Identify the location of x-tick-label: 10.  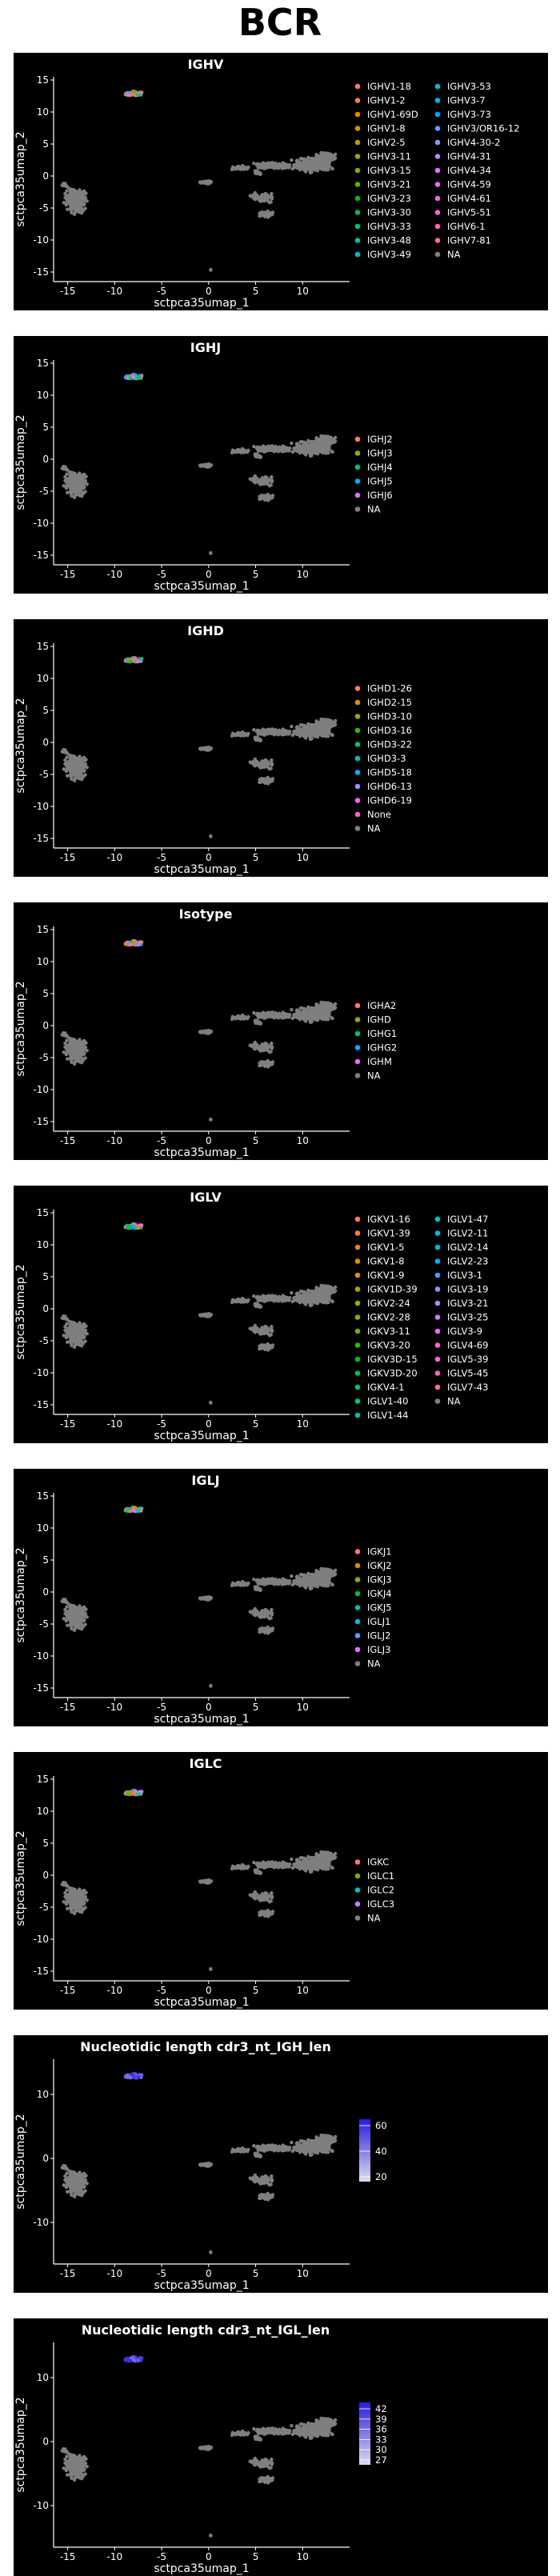
(303, 1140).